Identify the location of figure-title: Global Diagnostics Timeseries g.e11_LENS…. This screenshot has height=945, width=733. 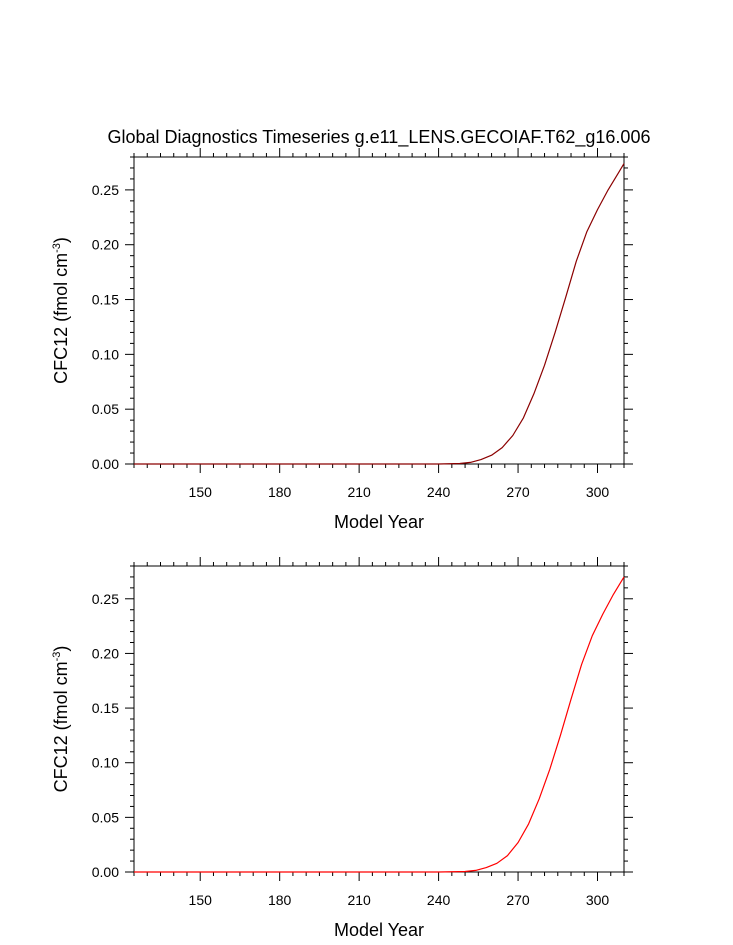
(379, 137).